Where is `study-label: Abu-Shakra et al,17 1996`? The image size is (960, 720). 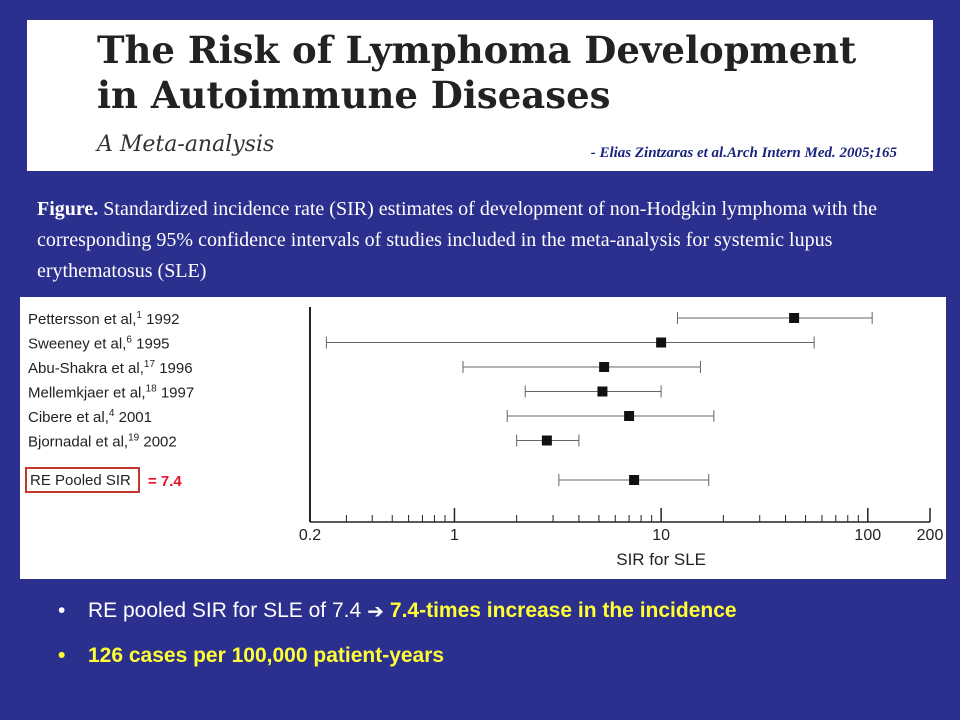 study-label: Abu-Shakra et al,17 1996 is located at coordinates (110, 368).